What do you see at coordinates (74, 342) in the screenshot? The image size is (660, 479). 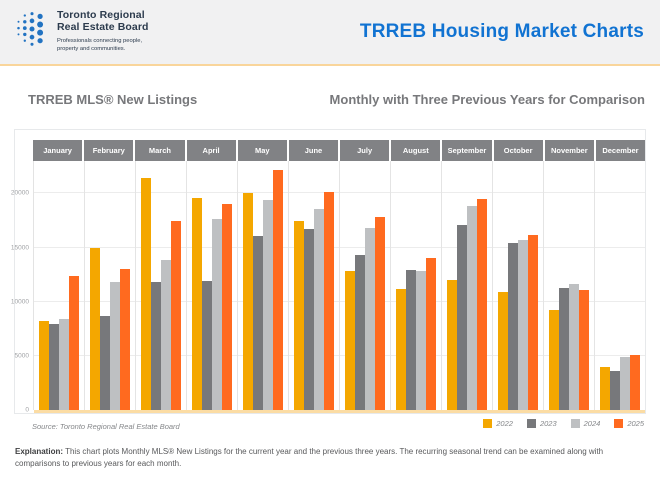 I see `bar-2025-january` at bounding box center [74, 342].